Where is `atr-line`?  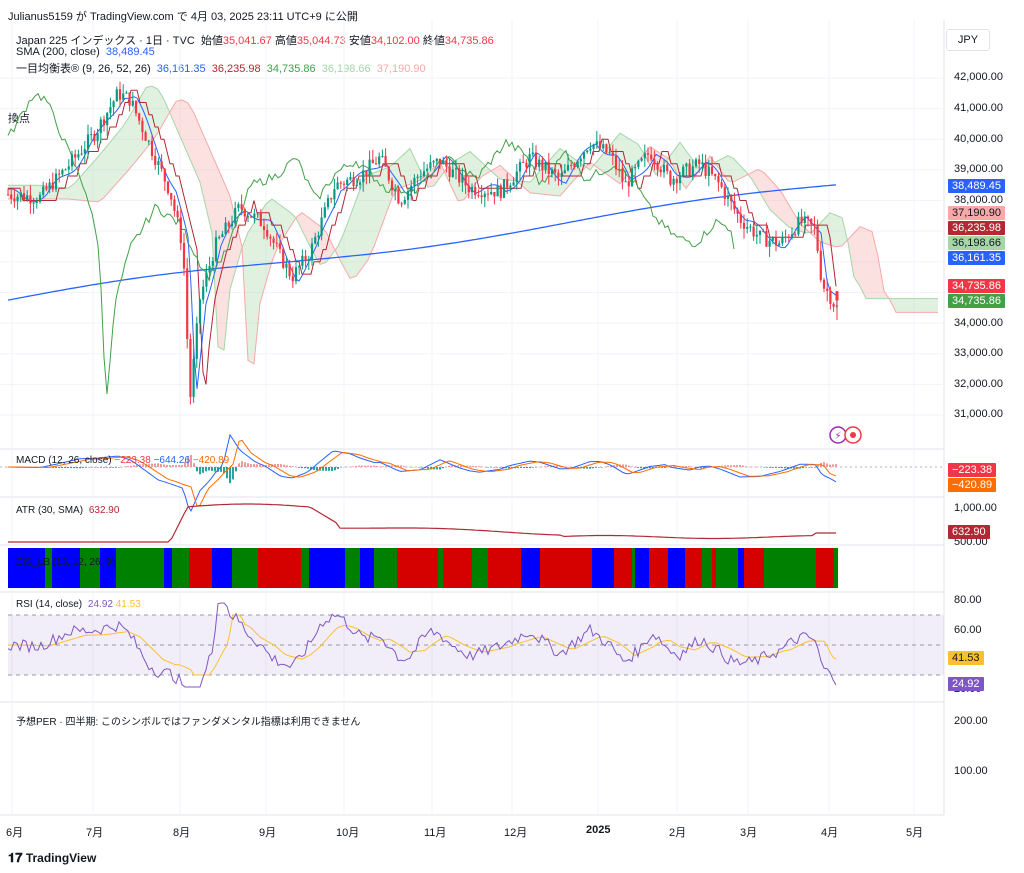
atr-line is located at coordinates (422, 523).